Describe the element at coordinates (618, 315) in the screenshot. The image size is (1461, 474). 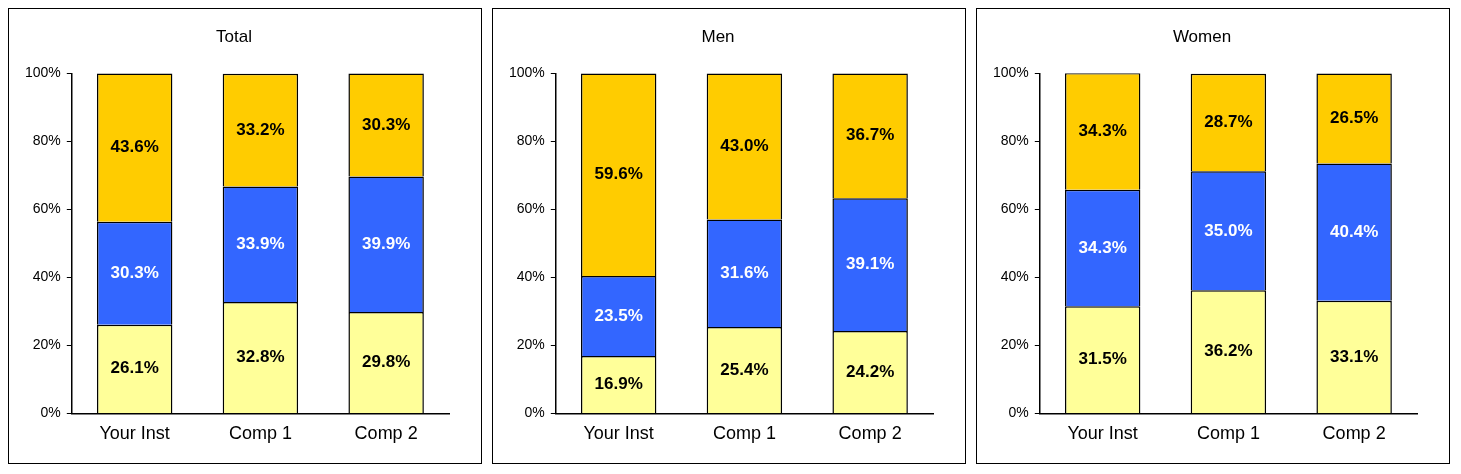
I see `data-label: 23.5%` at that location.